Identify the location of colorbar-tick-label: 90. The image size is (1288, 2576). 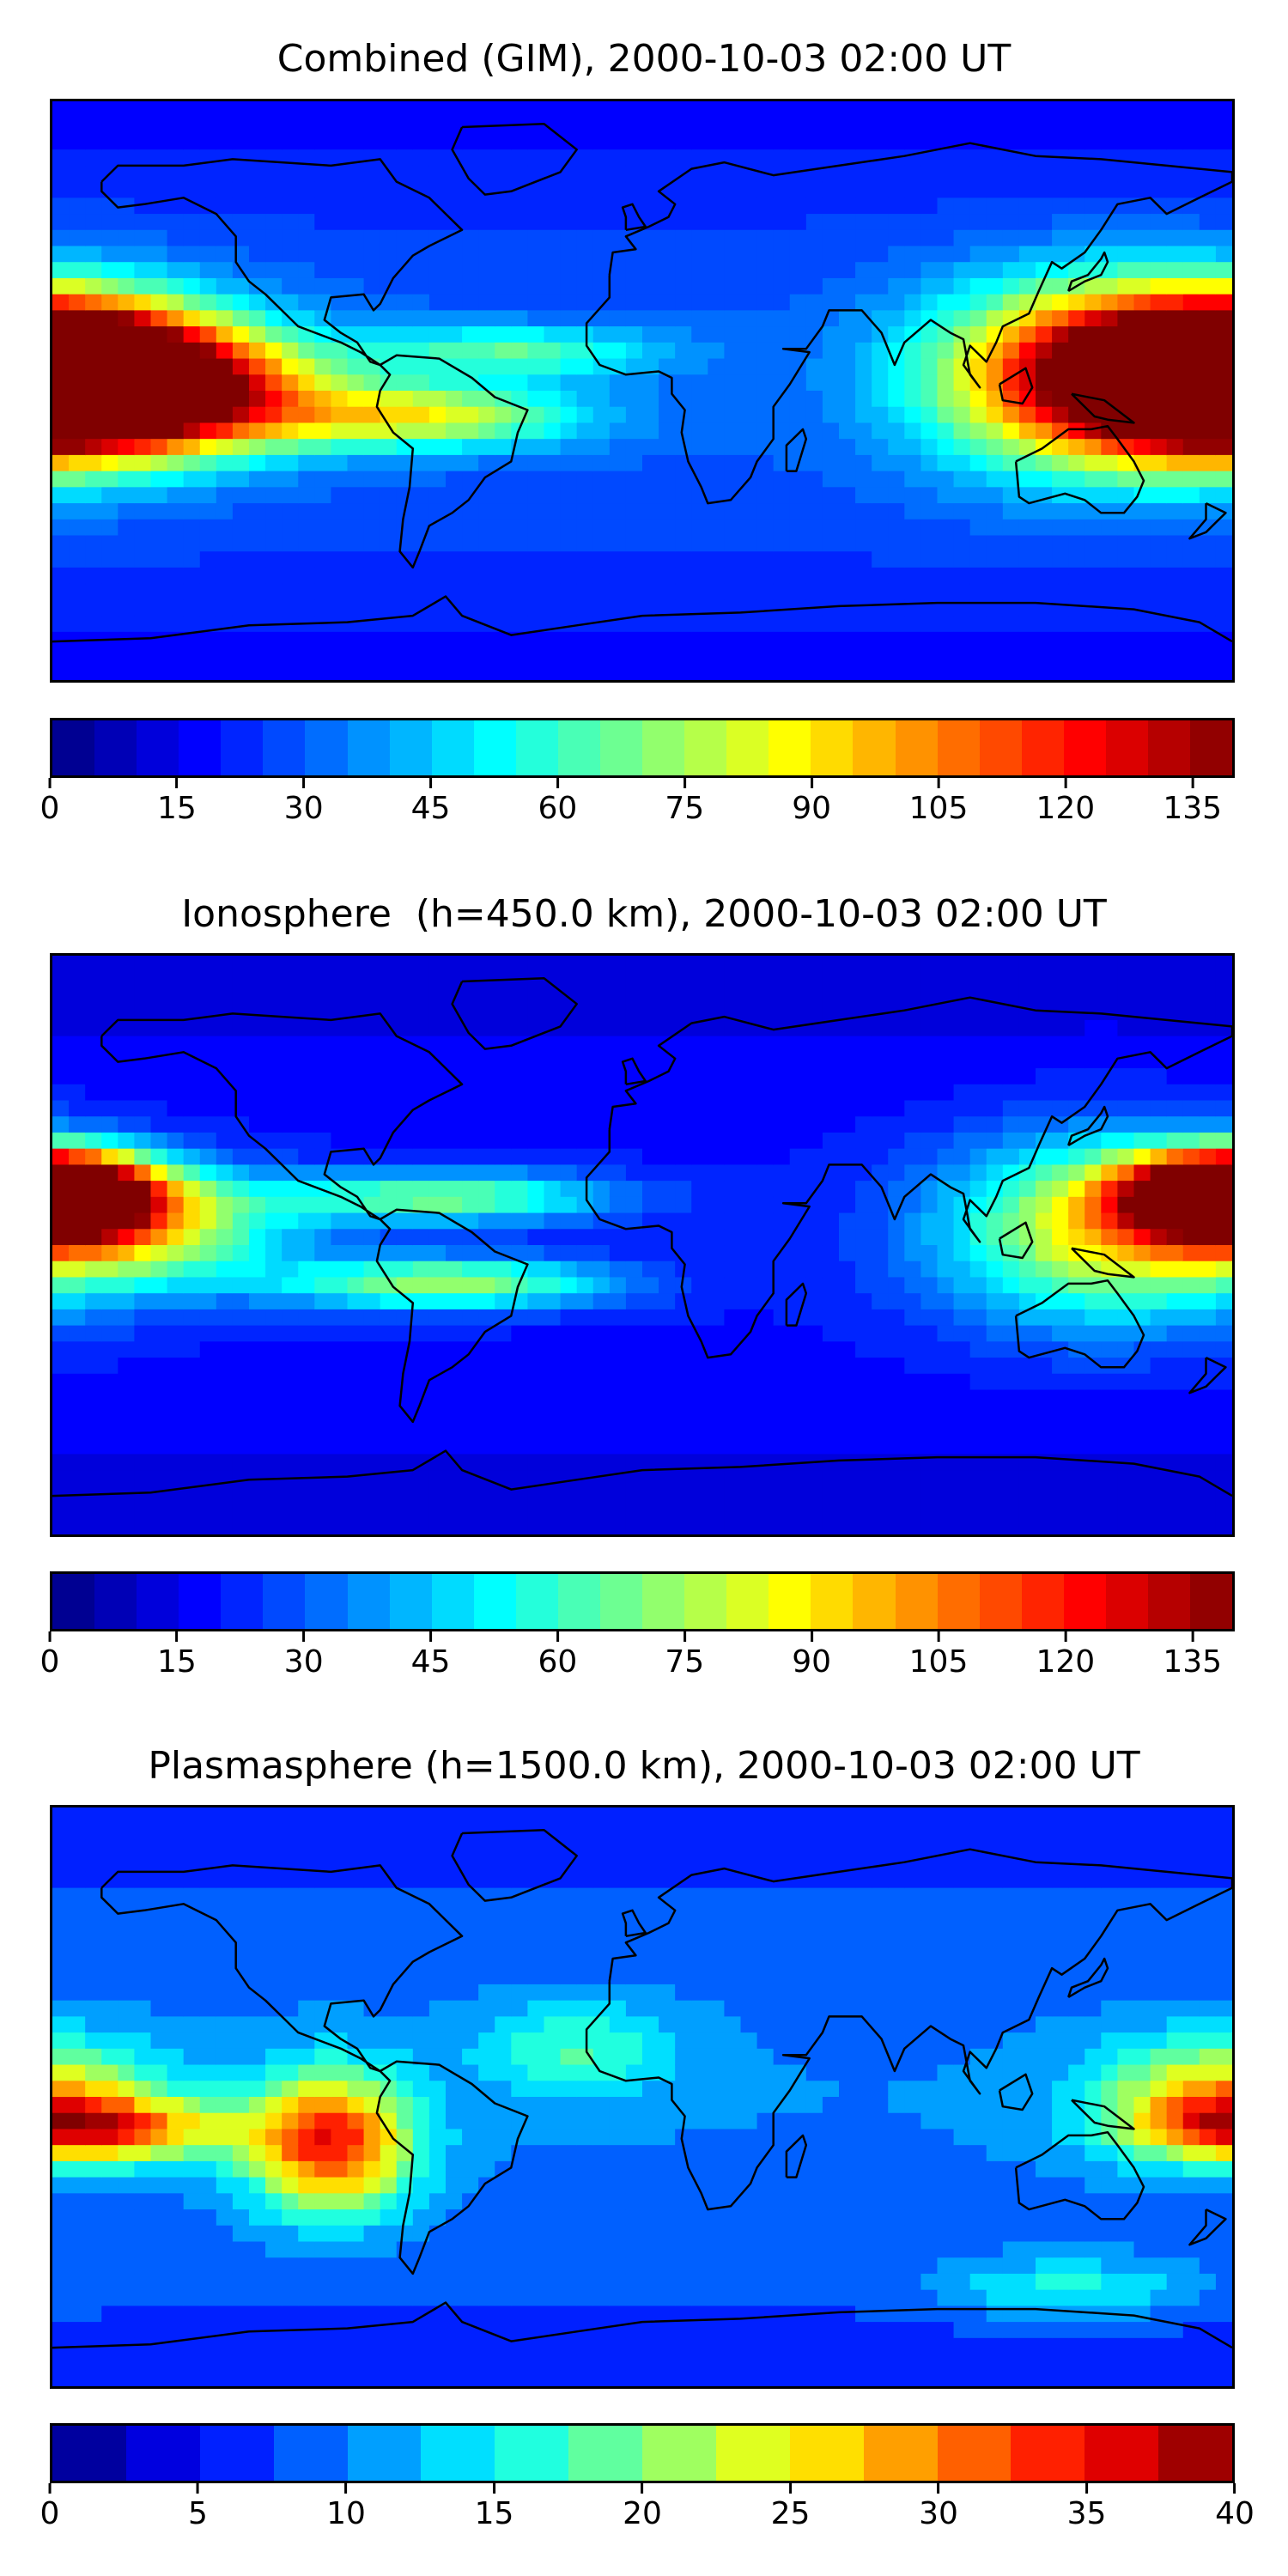
(812, 808).